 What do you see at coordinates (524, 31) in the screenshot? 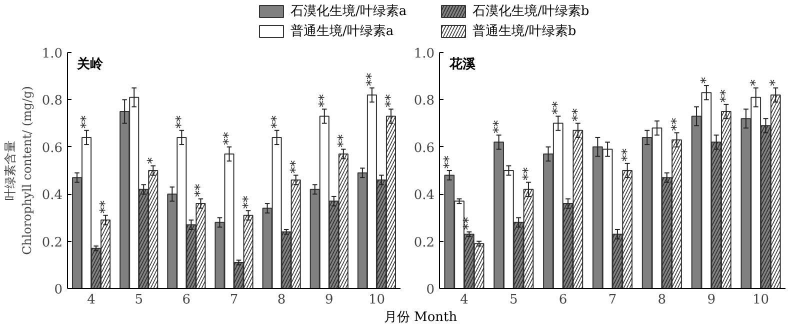
I see `legend-label: 普通生境/叶绿素b` at bounding box center [524, 31].